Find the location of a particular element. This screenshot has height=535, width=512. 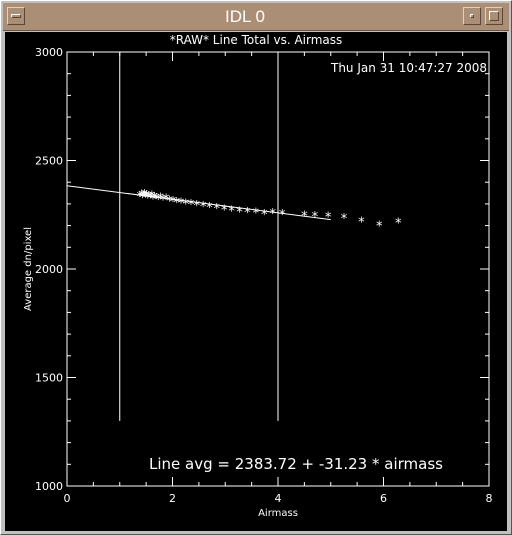

x-tick-label: 8 is located at coordinates (489, 498).